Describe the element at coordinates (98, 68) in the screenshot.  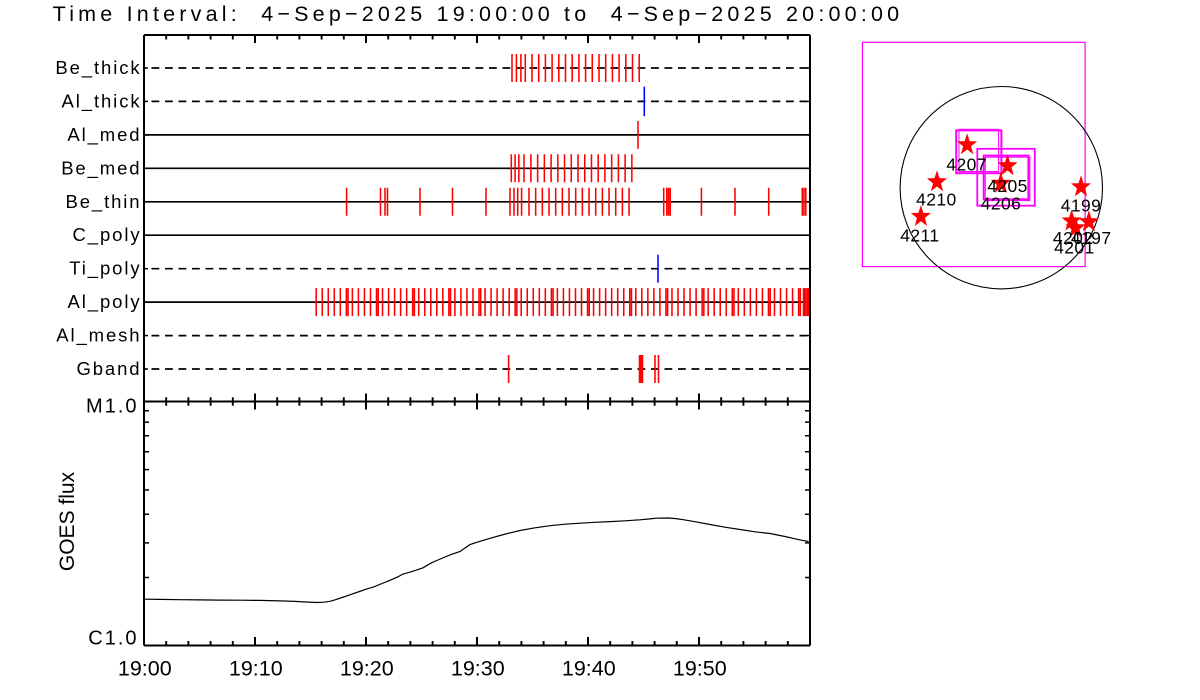
I see `svg-text: Be_thick` at that location.